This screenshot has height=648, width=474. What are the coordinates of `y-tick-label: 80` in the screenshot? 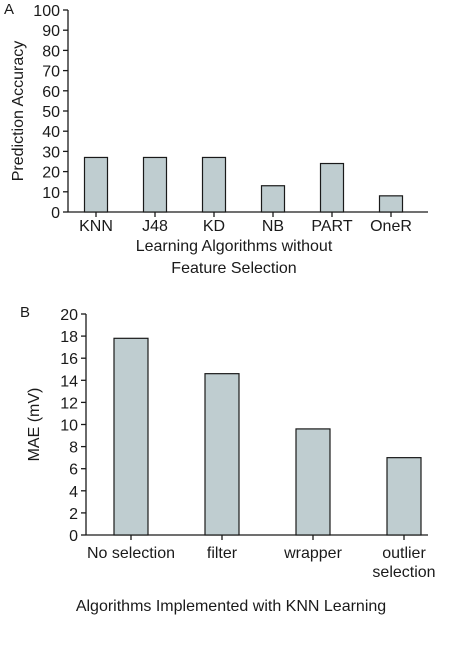 It's located at (51, 51).